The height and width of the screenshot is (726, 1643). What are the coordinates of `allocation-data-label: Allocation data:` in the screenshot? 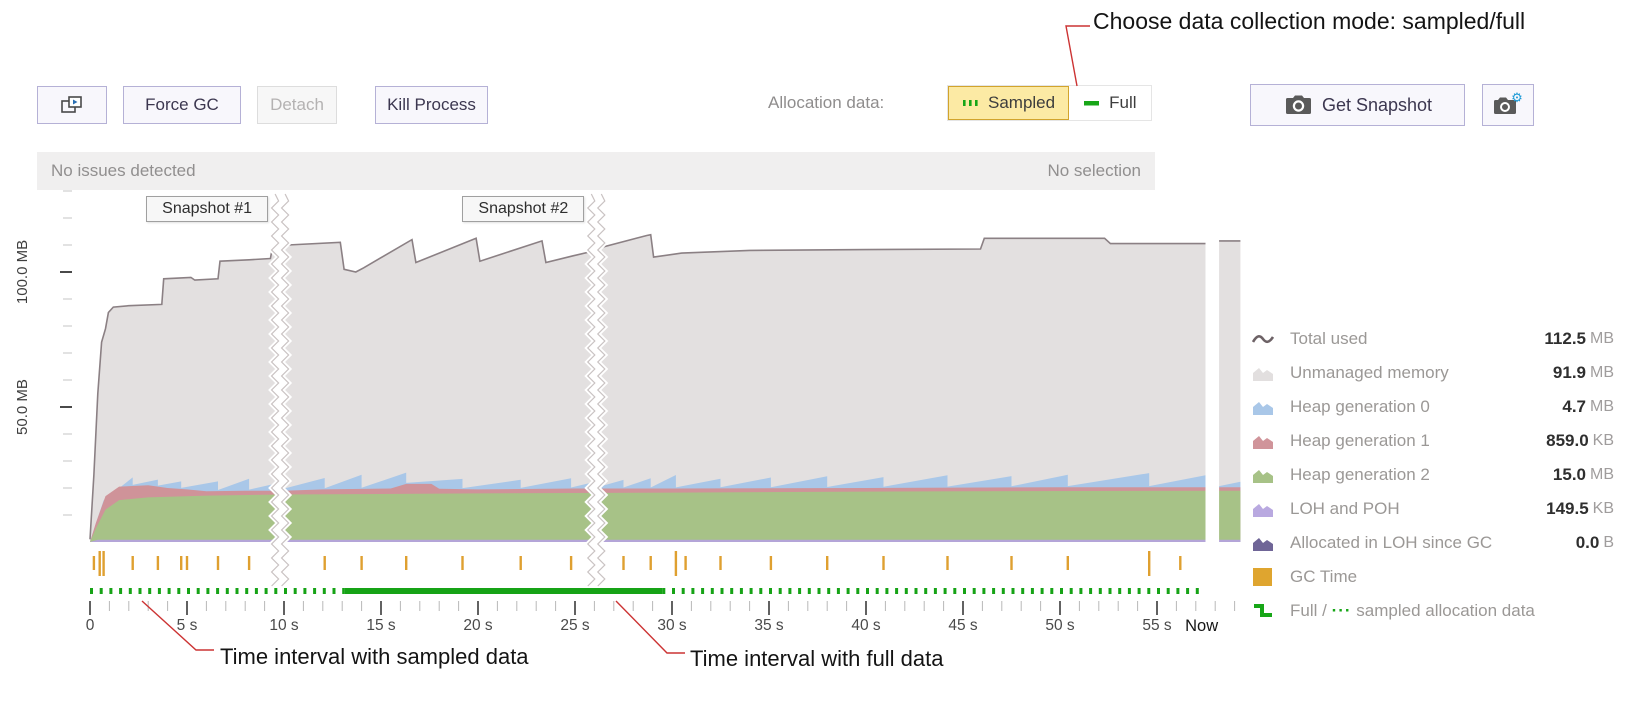 It's located at (826, 102).